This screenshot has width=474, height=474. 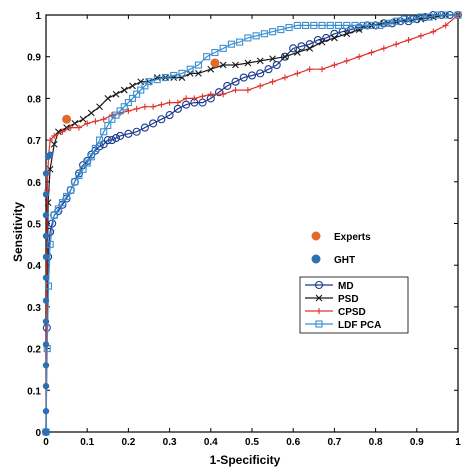 What do you see at coordinates (87, 442) in the screenshot?
I see `x-tick-label: 0.1` at bounding box center [87, 442].